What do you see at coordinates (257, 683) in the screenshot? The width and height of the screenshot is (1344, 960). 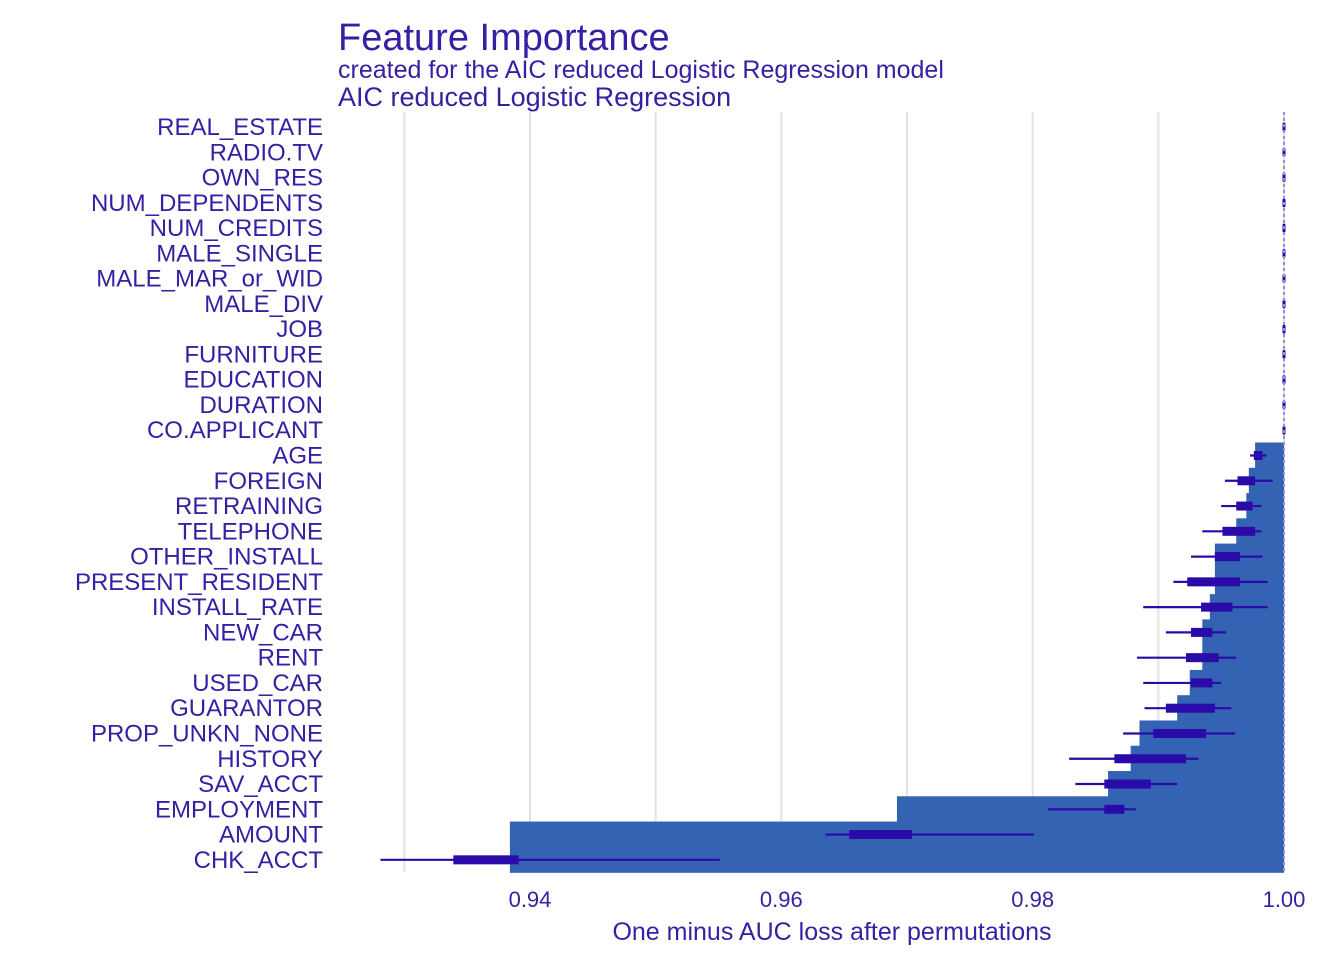 I see `feature-label-used-car: USED_CAR` at bounding box center [257, 683].